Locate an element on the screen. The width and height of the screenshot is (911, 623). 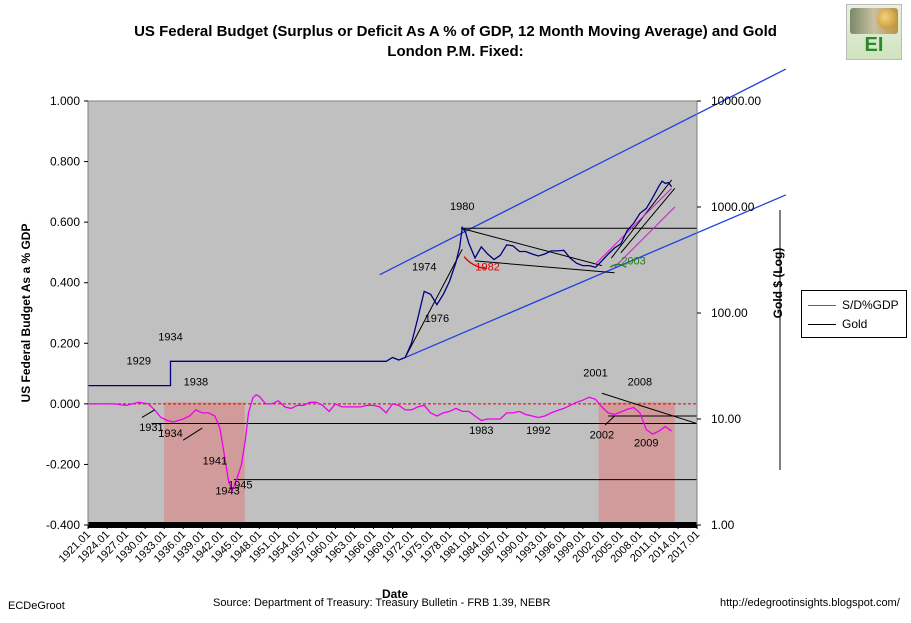
series-line-budget is located at coordinates (380, 443).